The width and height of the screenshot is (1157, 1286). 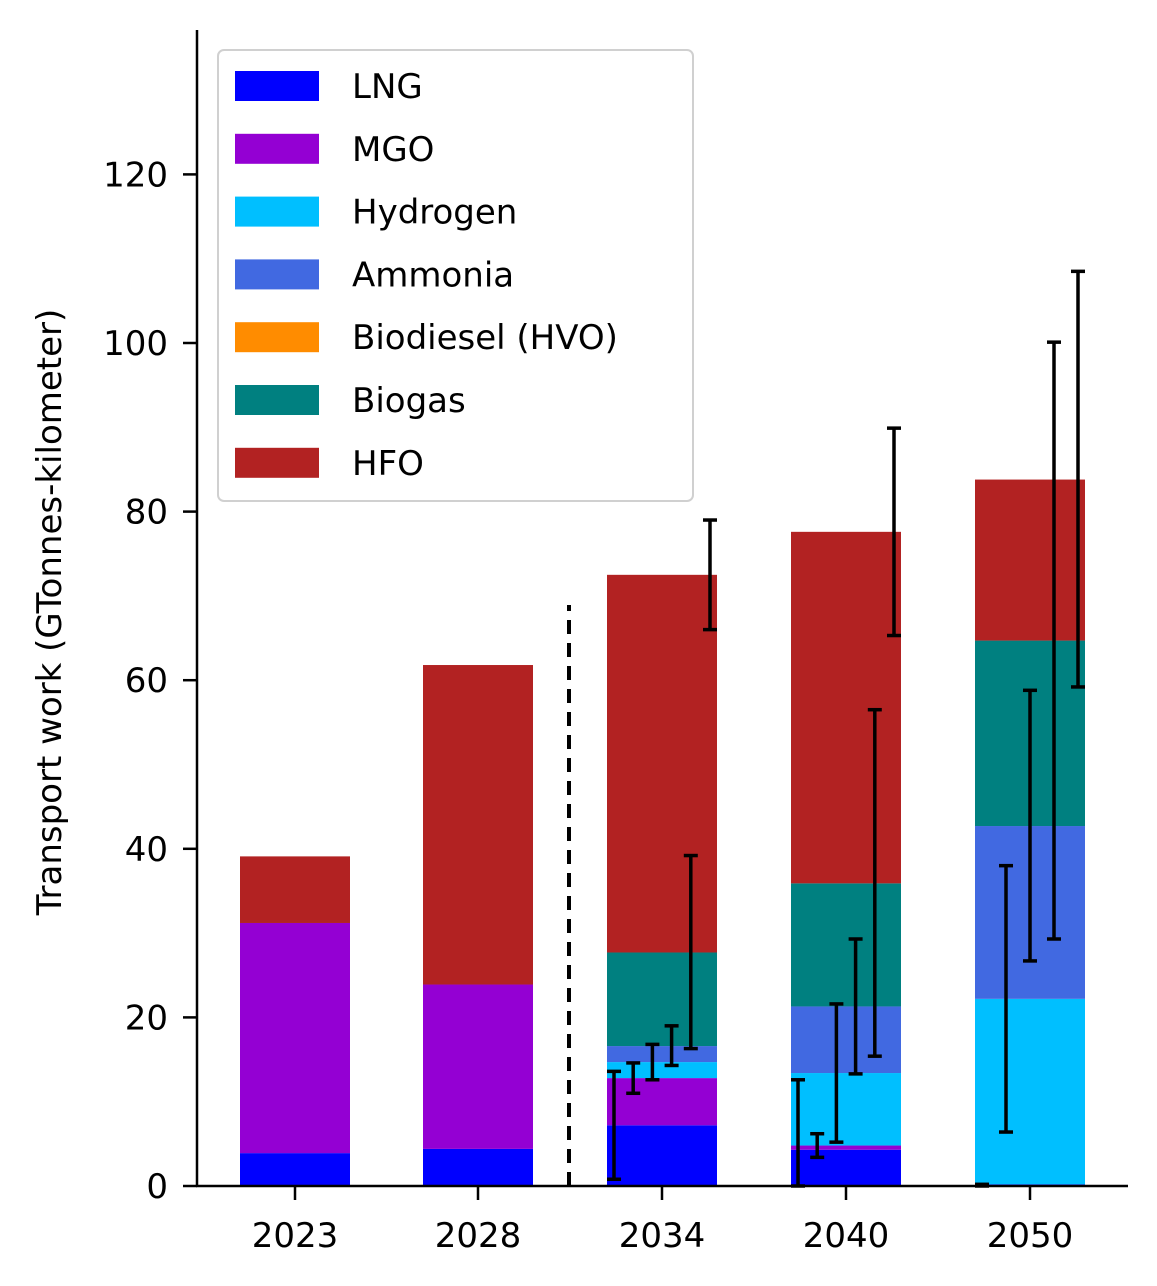 What do you see at coordinates (662, 1236) in the screenshot?
I see `x-tick-label-2034: 2034` at bounding box center [662, 1236].